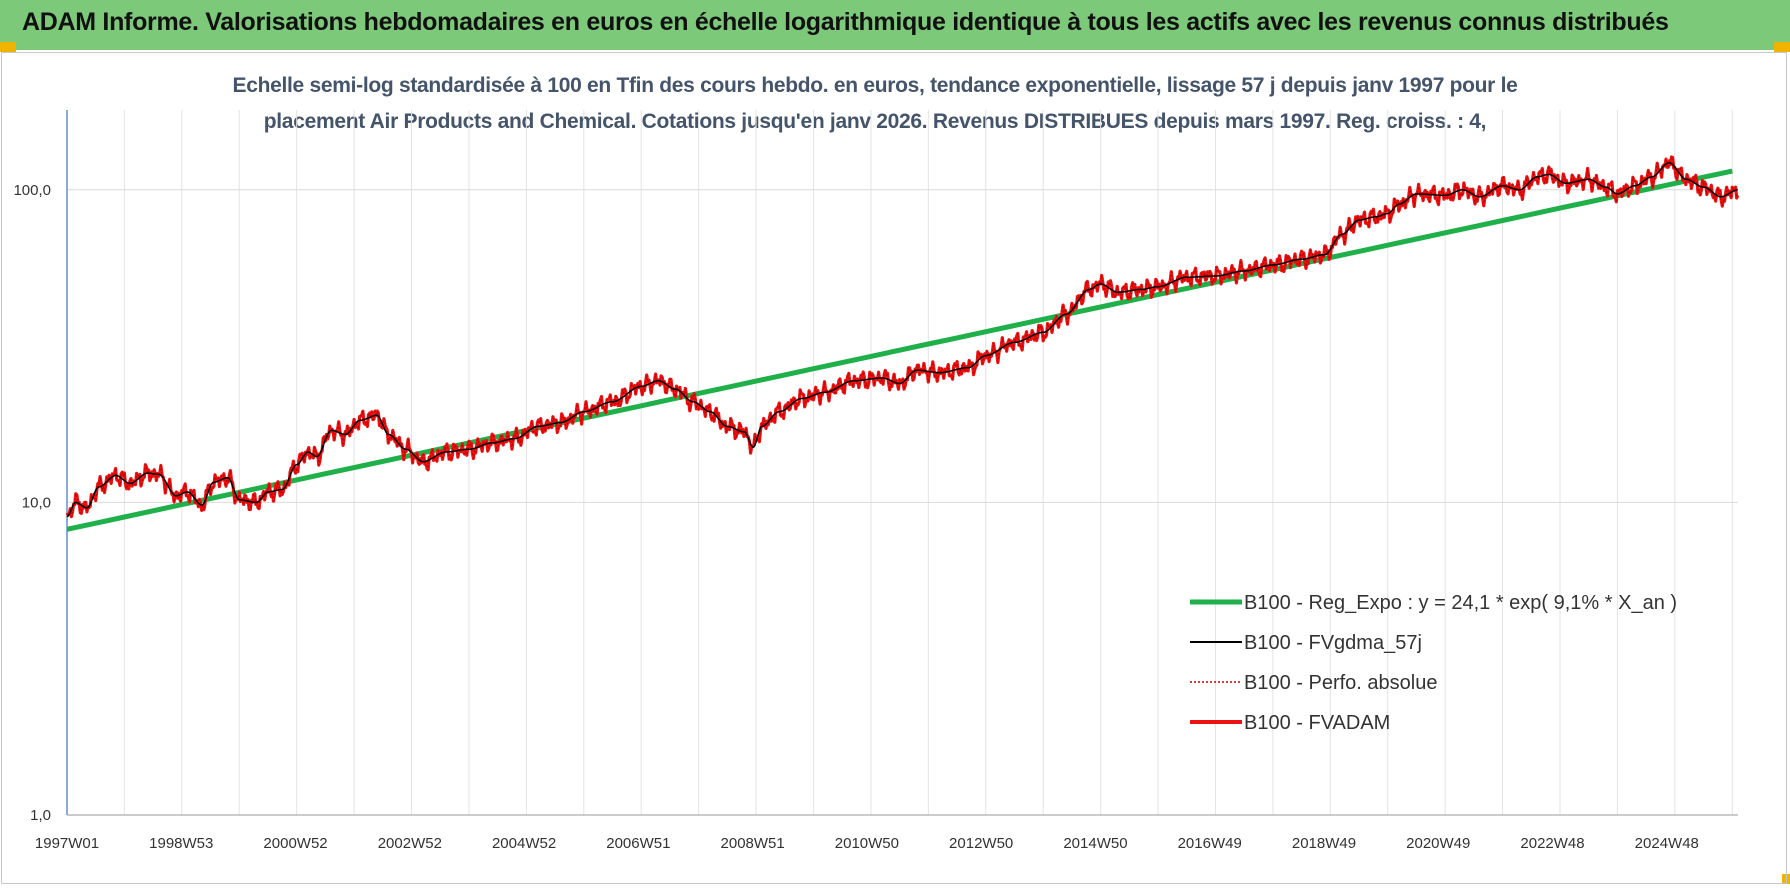 Image resolution: width=1790 pixels, height=888 pixels. Describe the element at coordinates (8, 47) in the screenshot. I see `corner-marker-left` at that location.